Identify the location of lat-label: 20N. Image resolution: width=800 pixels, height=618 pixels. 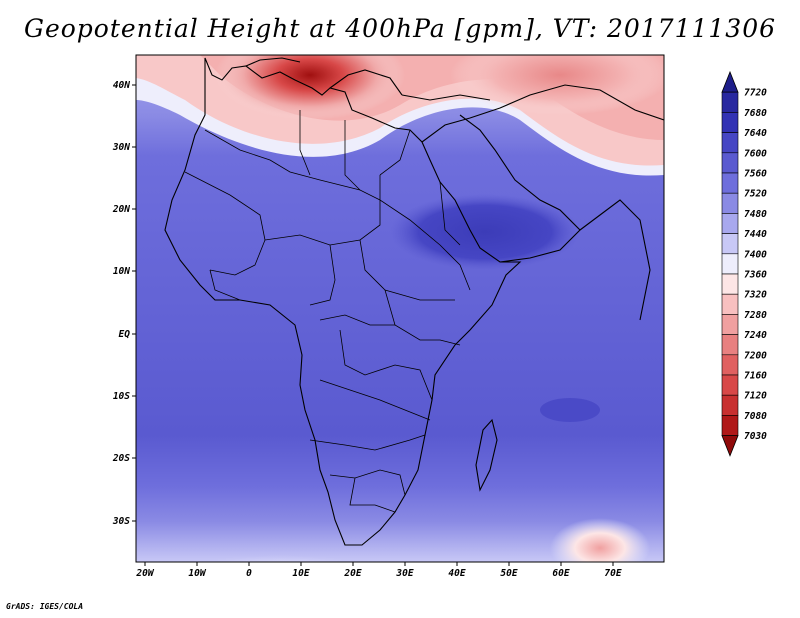
(121, 209).